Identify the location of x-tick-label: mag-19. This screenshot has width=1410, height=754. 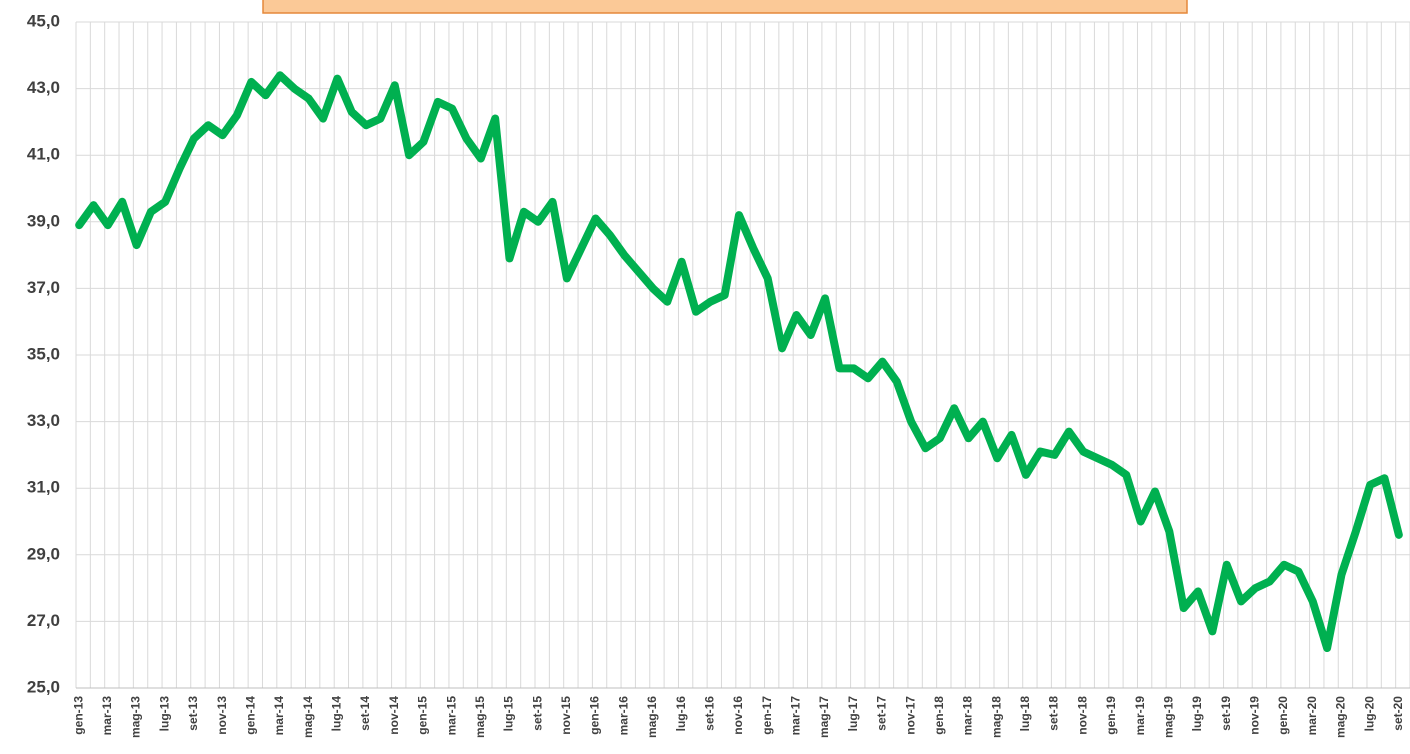
(1168, 717).